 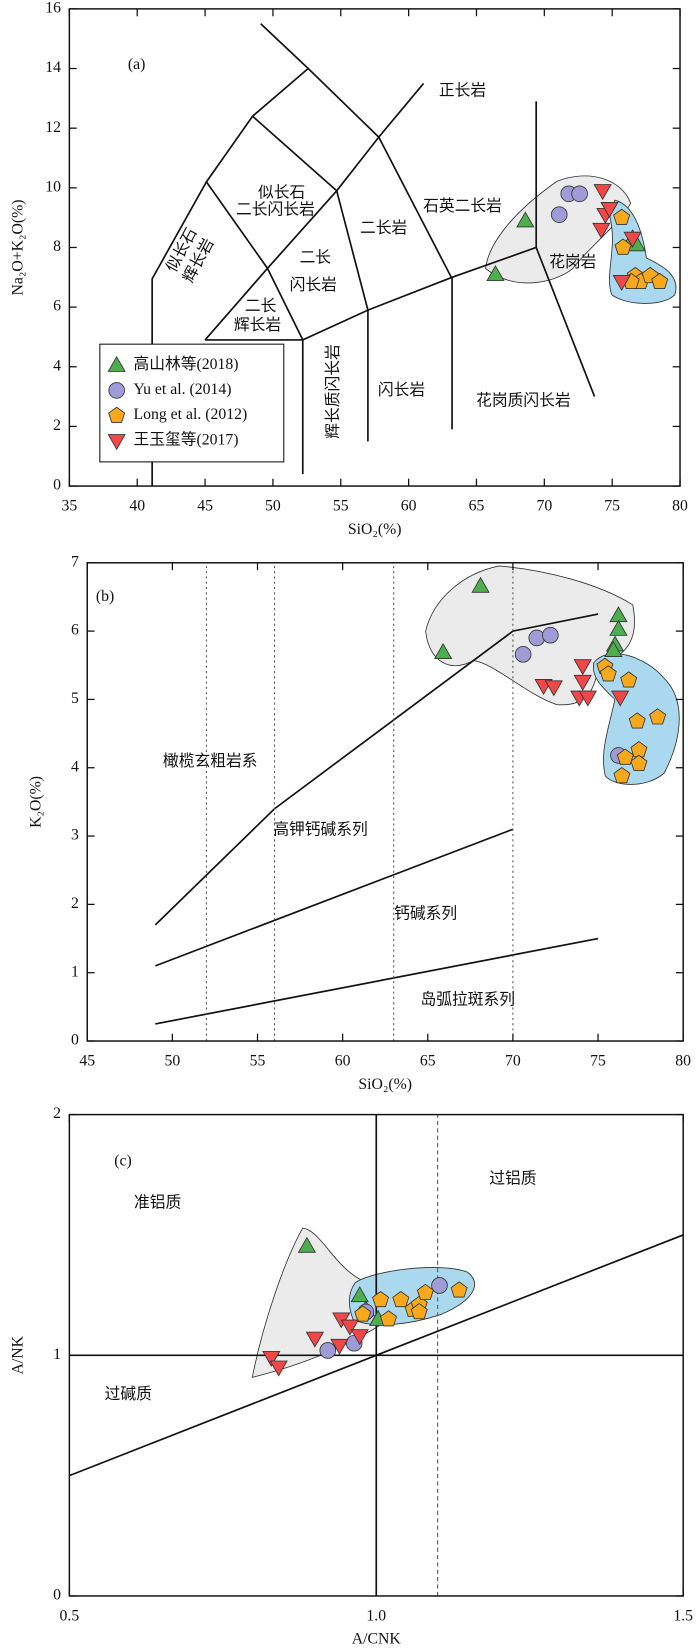 I want to click on field-label: 岛弧拉斑系列, so click(x=467, y=1000).